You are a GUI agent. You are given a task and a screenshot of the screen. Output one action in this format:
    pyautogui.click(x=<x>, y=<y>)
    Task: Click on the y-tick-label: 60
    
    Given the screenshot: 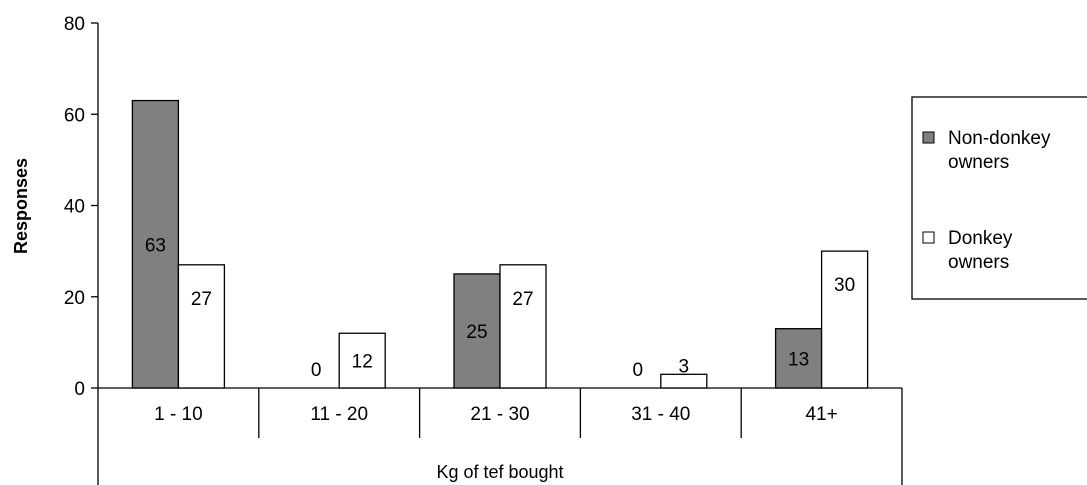 What is the action you would take?
    pyautogui.click(x=74, y=115)
    